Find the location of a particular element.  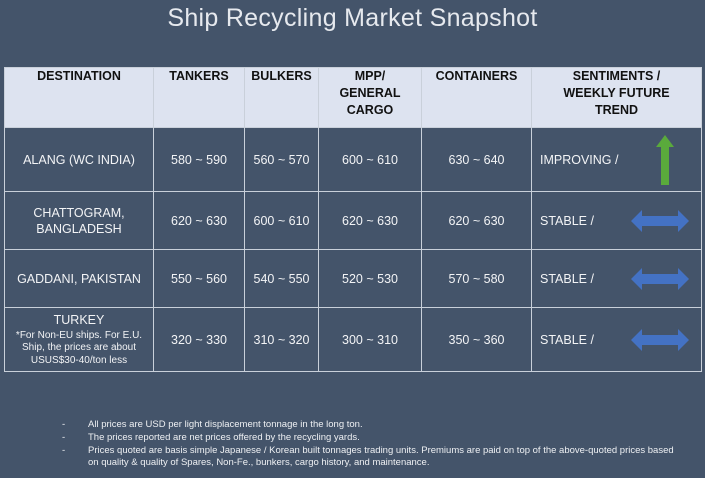

cell-tankers: 580 ~ 590 is located at coordinates (199, 159).